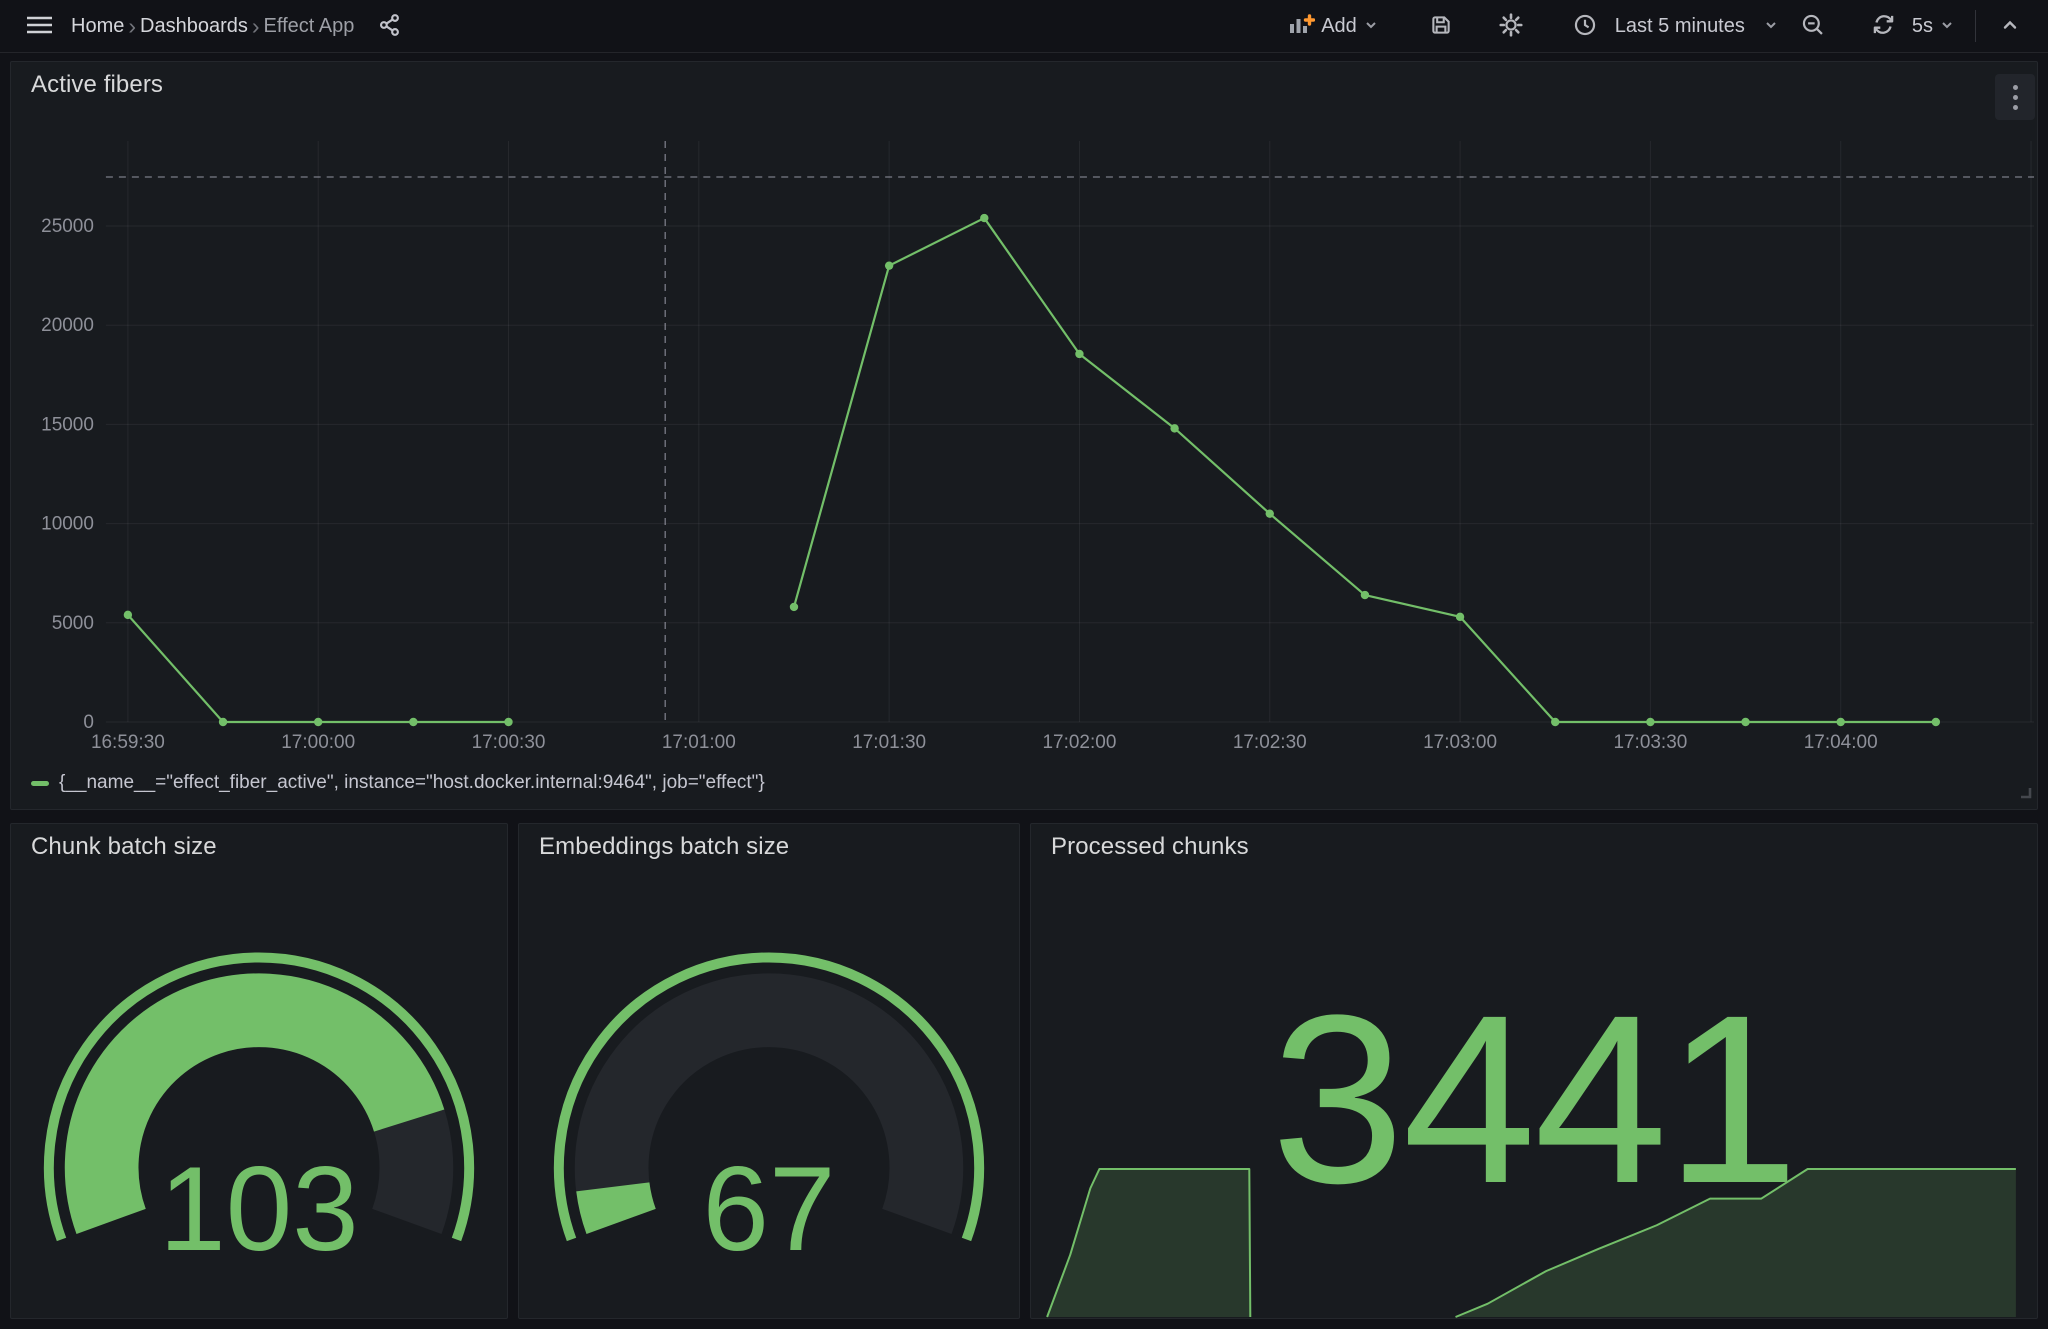 The height and width of the screenshot is (1329, 2048). What do you see at coordinates (98, 25) in the screenshot?
I see `breadcrumb-home: Home` at bounding box center [98, 25].